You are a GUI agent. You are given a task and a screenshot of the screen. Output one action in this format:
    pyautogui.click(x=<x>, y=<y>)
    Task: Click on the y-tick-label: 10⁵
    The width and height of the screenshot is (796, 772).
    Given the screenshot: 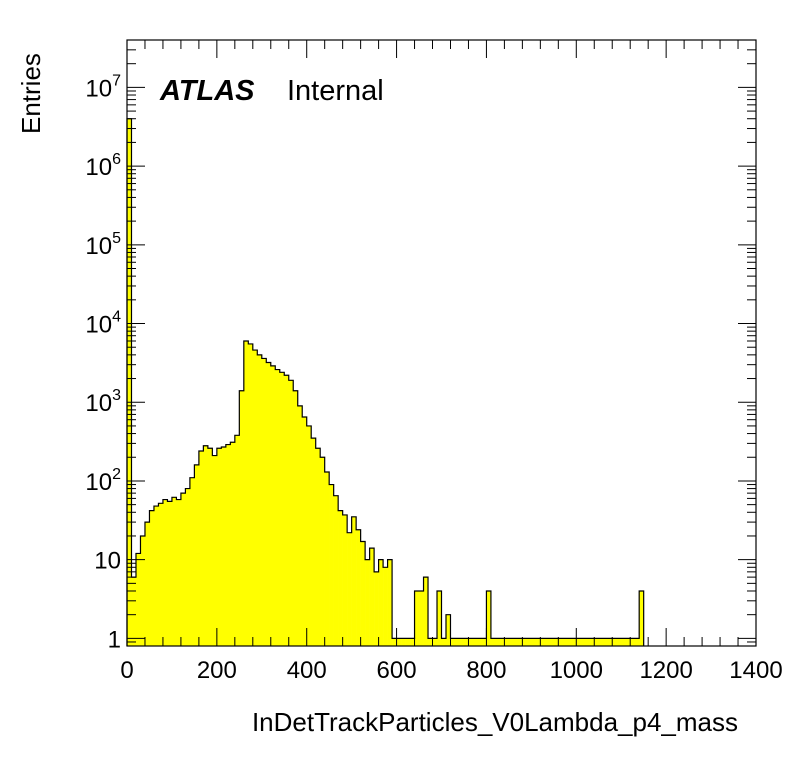 What is the action you would take?
    pyautogui.click(x=103, y=245)
    